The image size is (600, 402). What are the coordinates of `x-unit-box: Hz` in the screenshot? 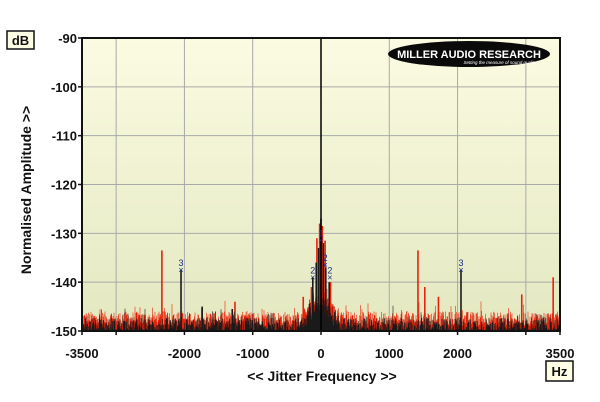 It's located at (559, 371).